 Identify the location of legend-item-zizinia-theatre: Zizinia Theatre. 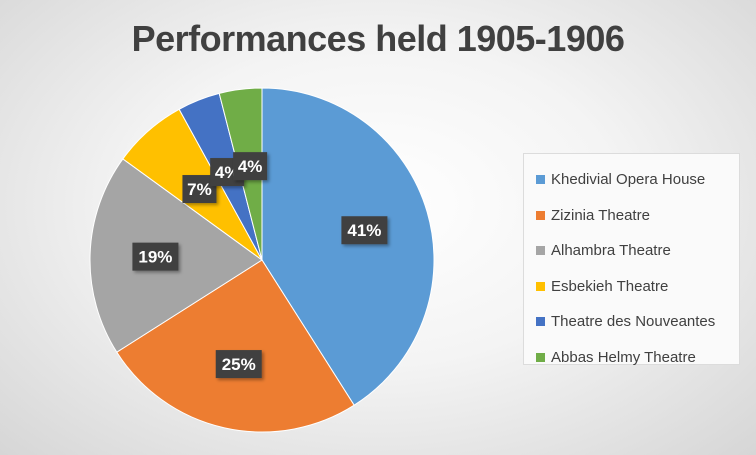
(637, 216).